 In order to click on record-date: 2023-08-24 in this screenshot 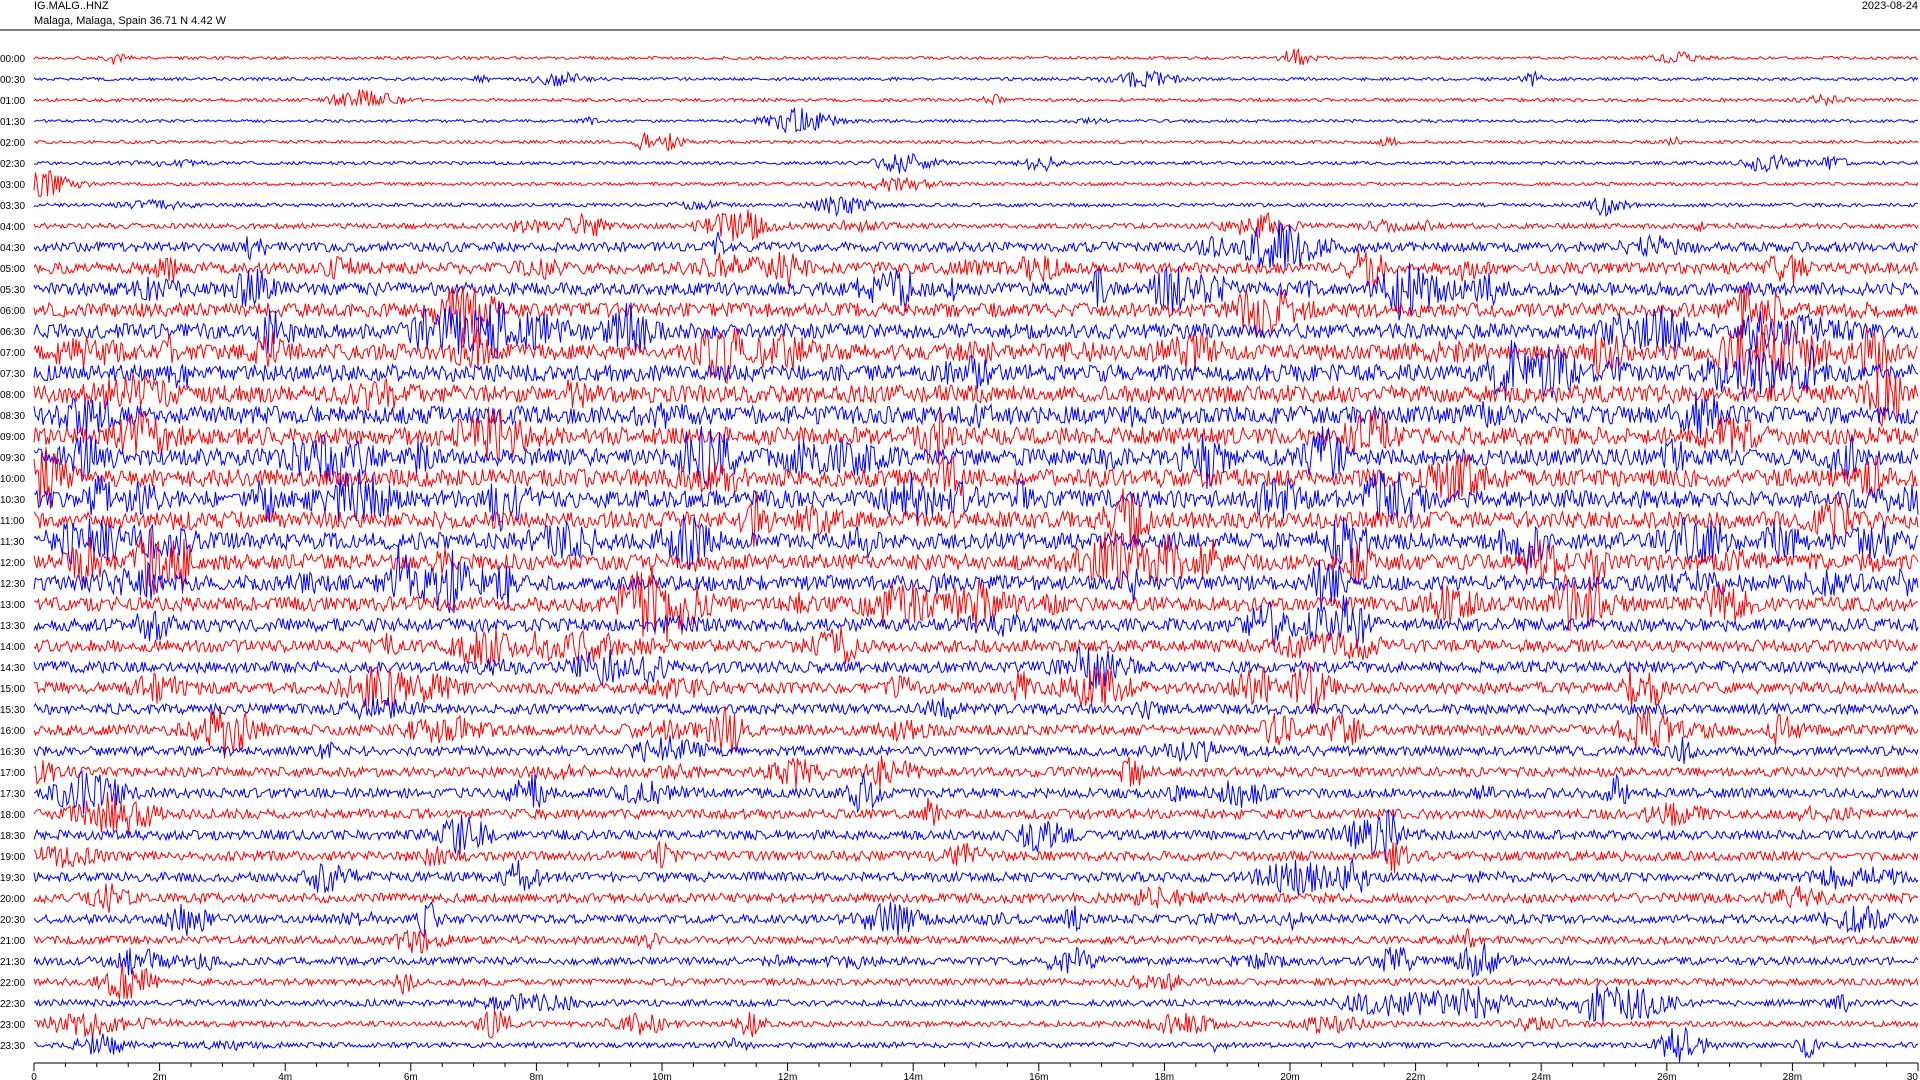, I will do `click(1890, 6)`.